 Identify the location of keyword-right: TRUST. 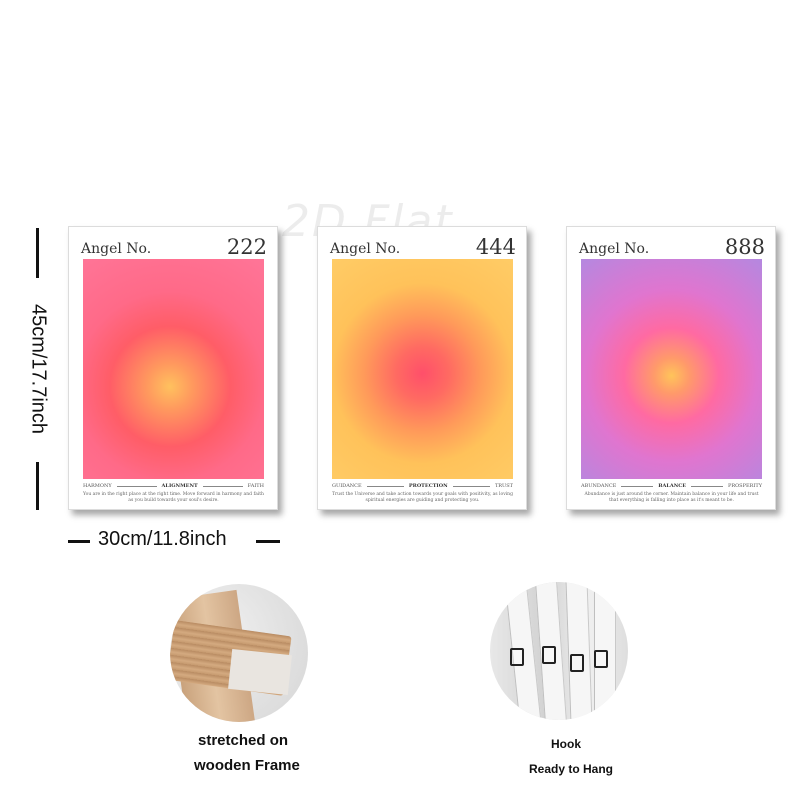
(504, 486).